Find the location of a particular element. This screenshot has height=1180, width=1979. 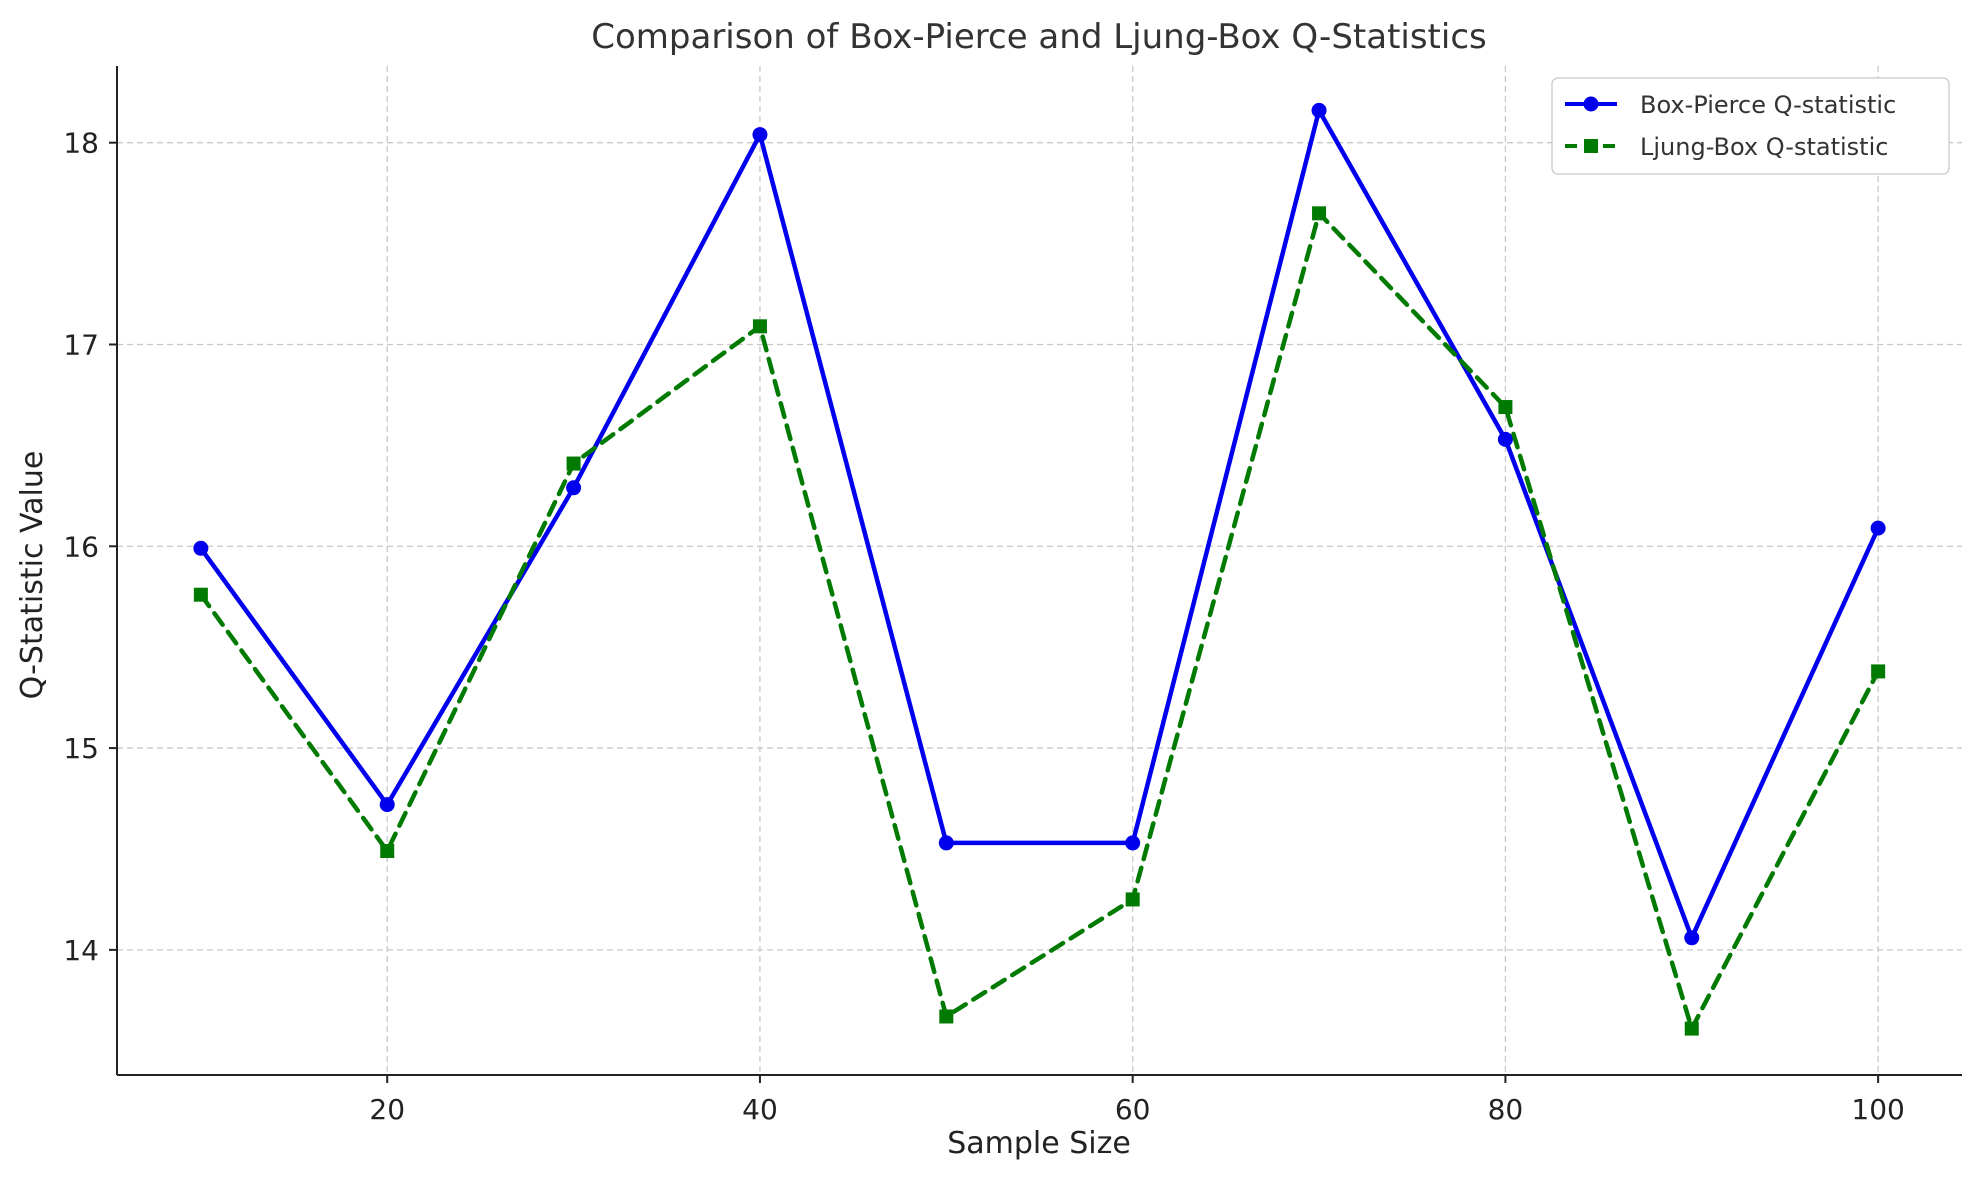

x-tick-label: 80 is located at coordinates (1506, 1109).